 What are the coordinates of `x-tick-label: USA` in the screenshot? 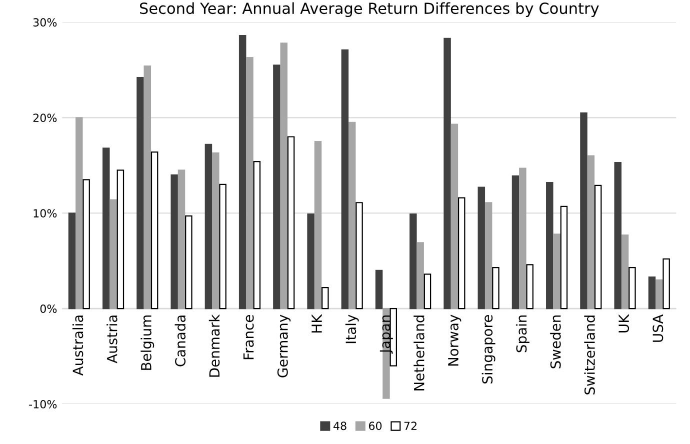 It's located at (658, 328).